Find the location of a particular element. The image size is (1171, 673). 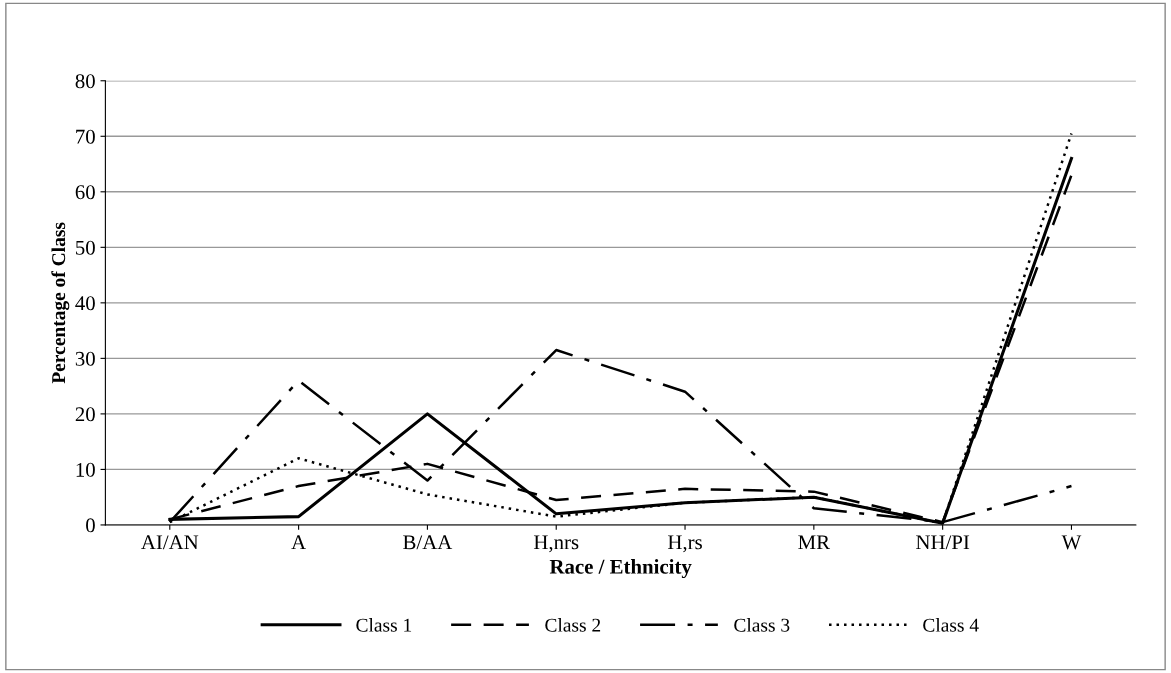

y-tick-label: 10 is located at coordinates (85, 469).